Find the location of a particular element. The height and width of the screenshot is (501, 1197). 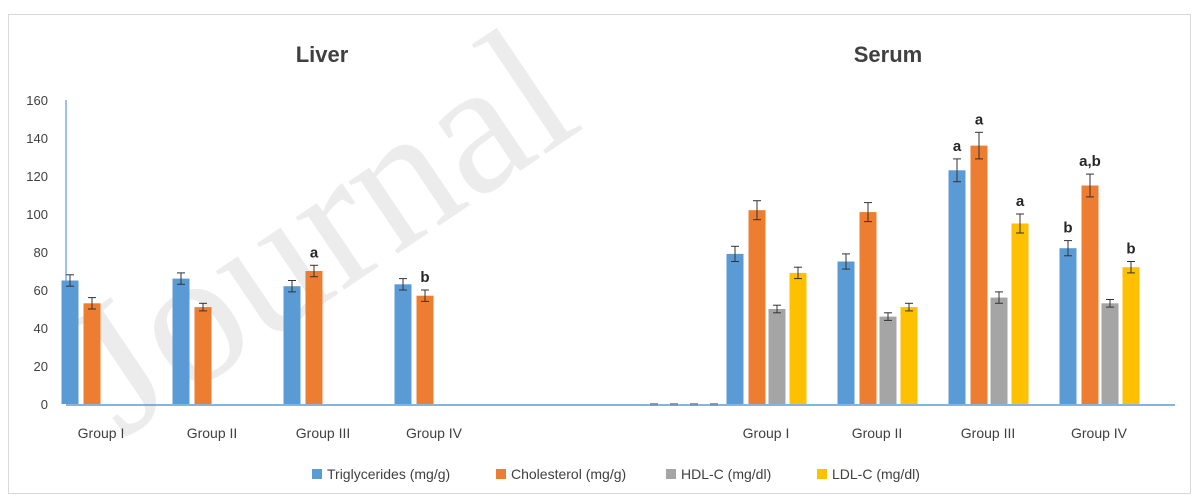

panel-title-serum: Serum is located at coordinates (888, 54).